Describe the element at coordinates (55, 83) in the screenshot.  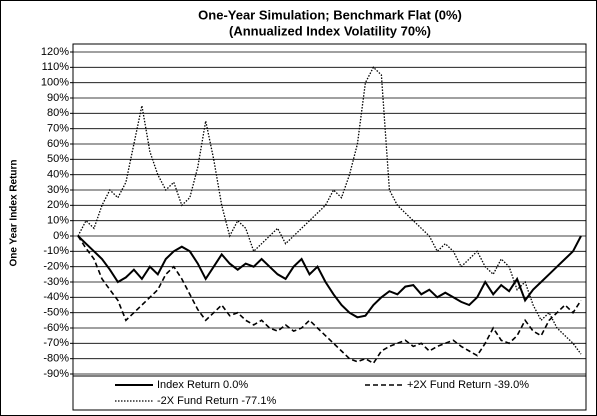
I see `y-tick-label: 100%` at that location.